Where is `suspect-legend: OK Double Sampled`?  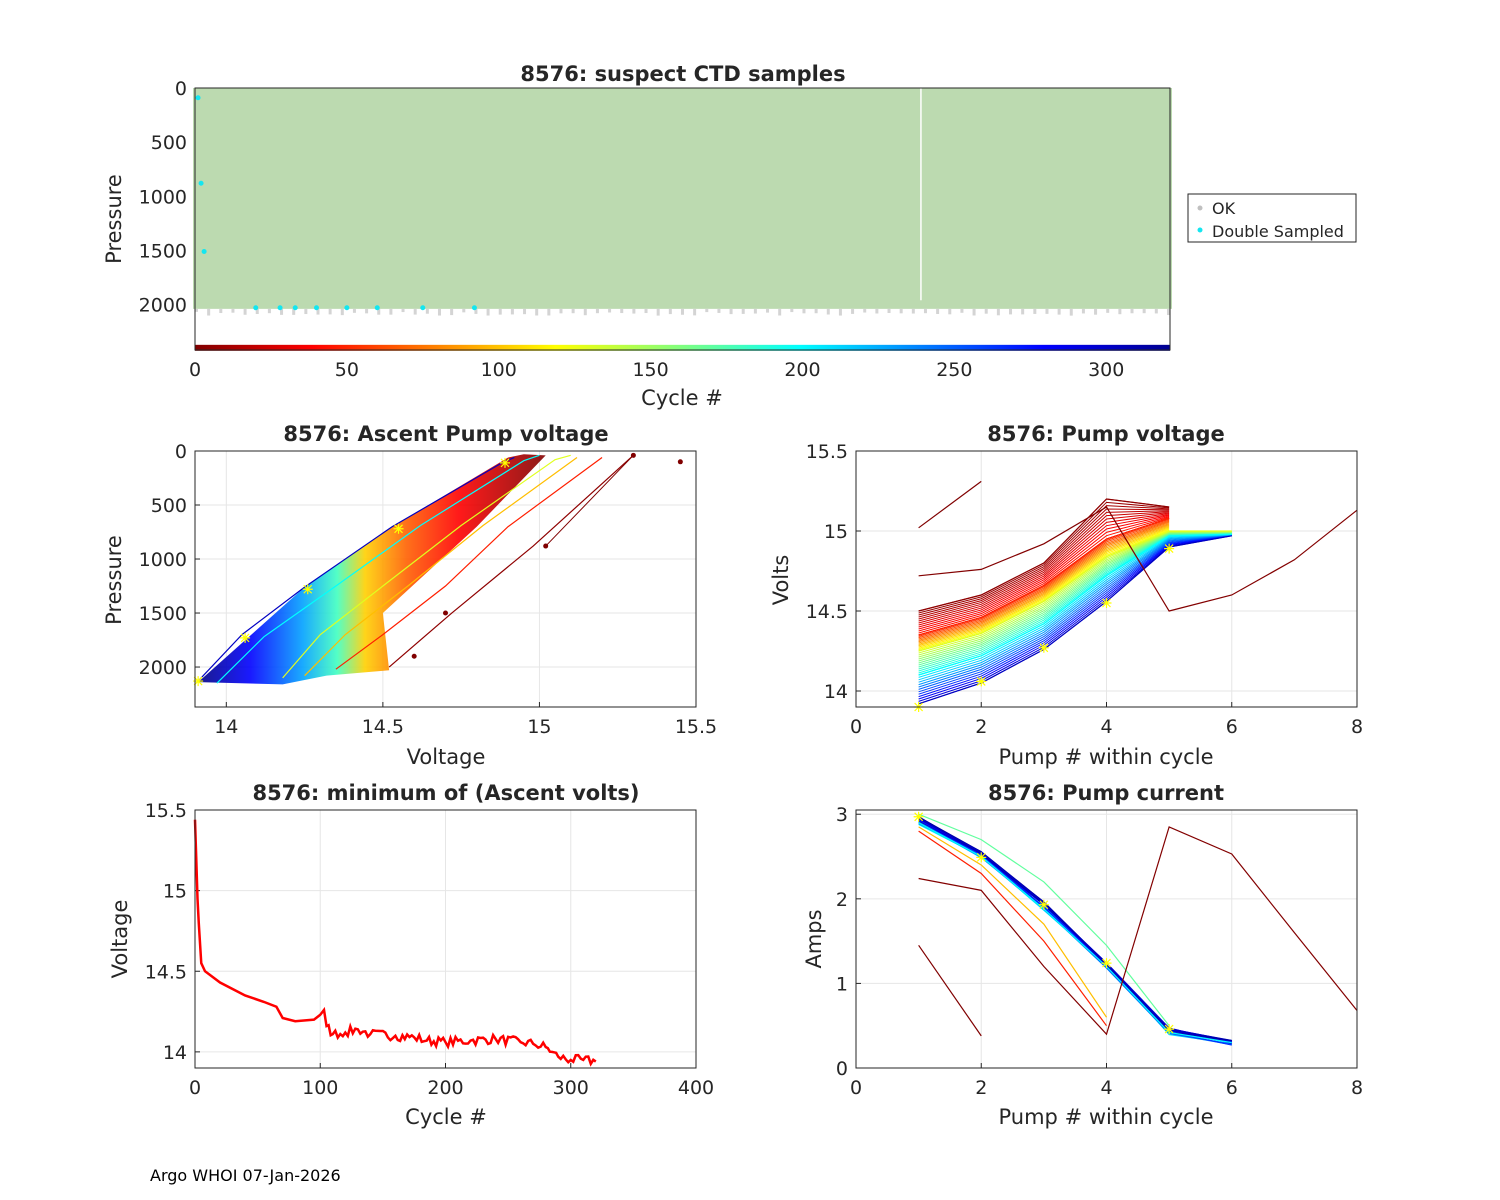 suspect-legend: OK Double Sampled is located at coordinates (1272, 218).